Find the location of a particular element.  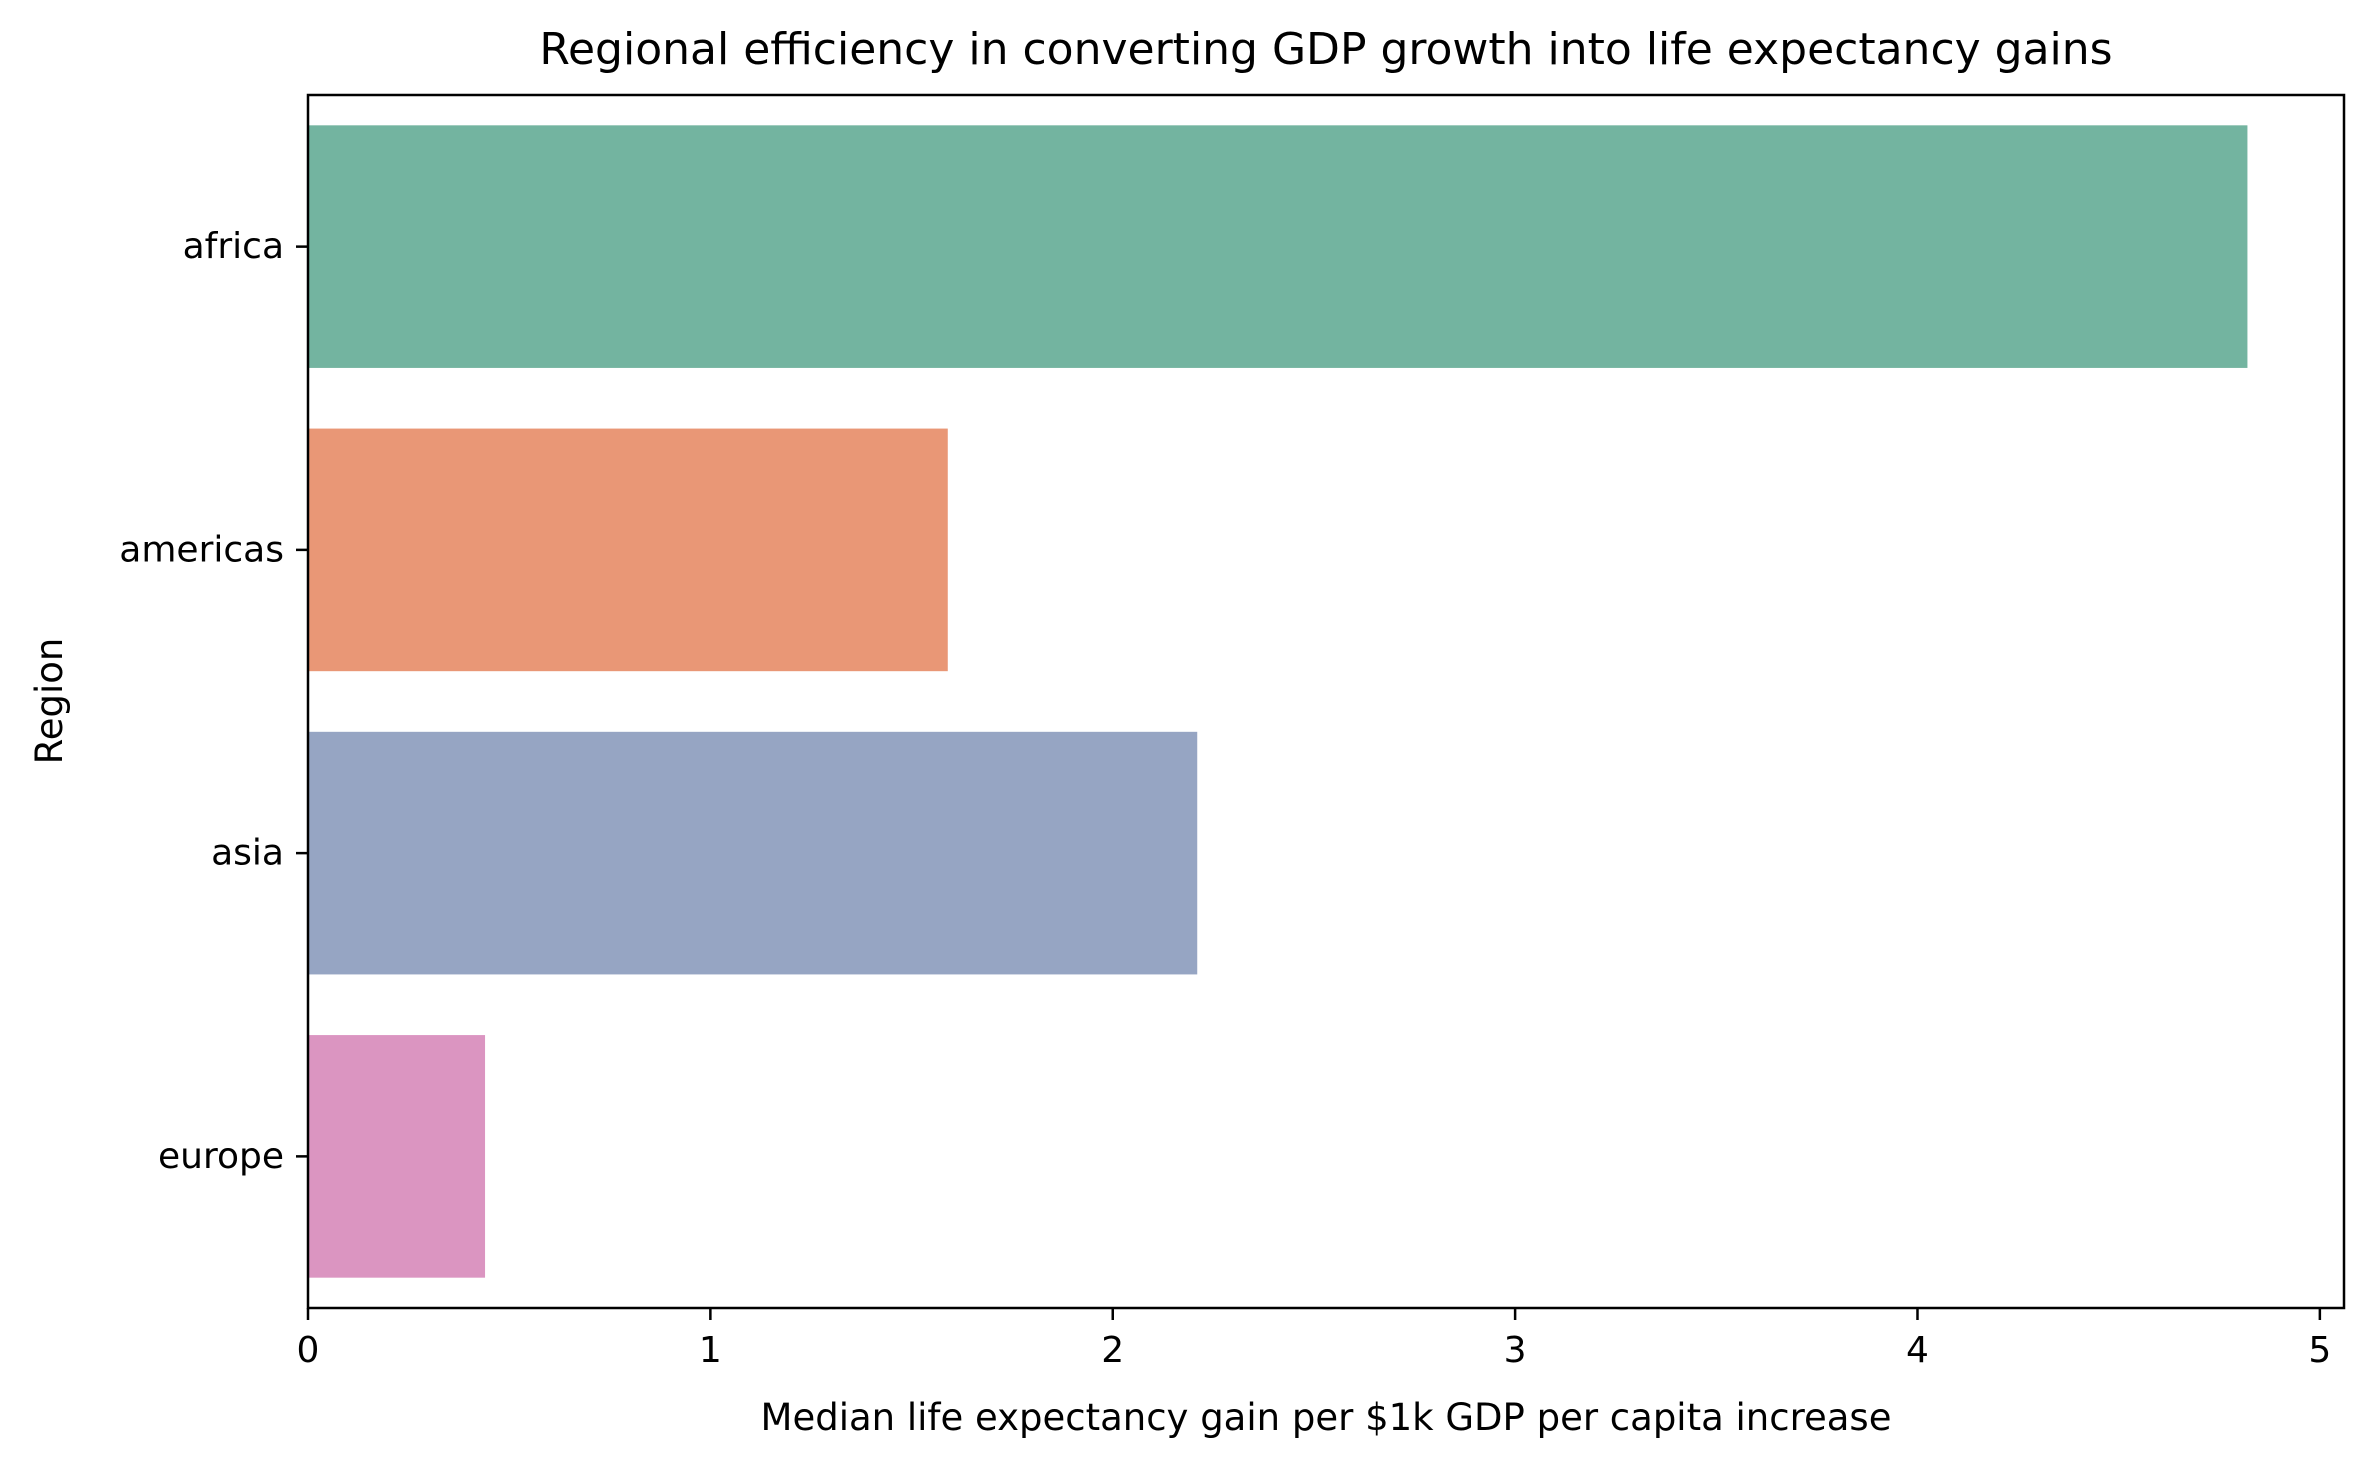

y-axis-label: Region is located at coordinates (49, 701).